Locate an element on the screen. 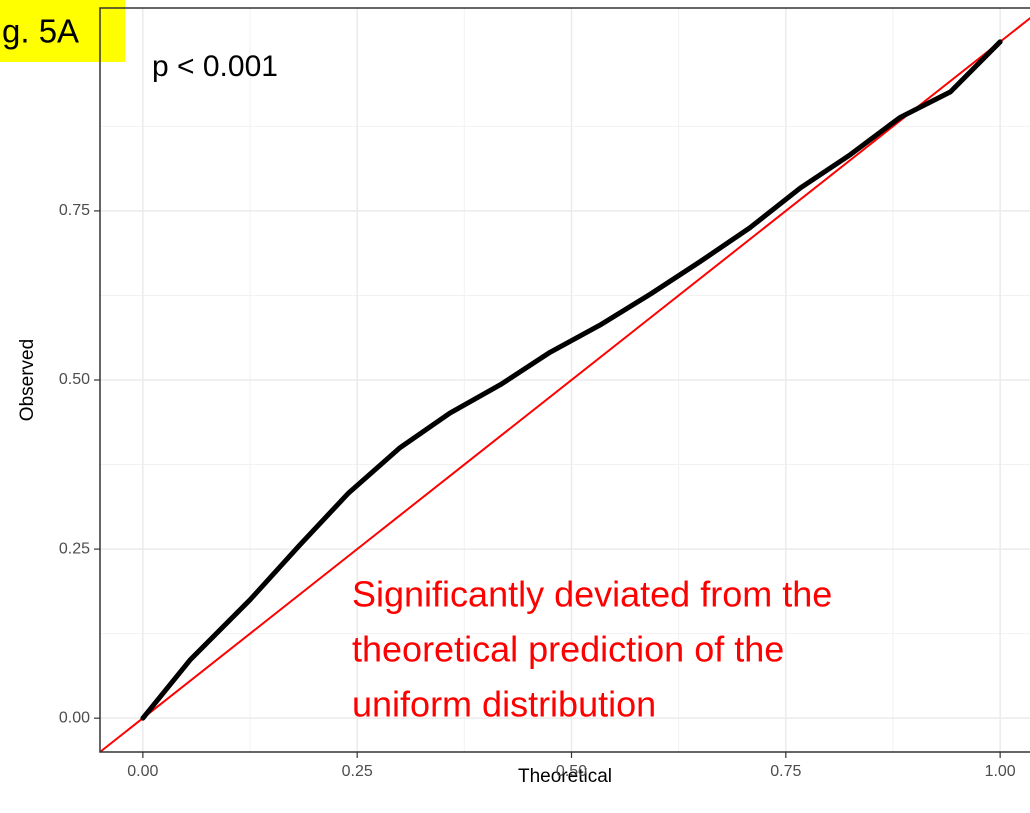  y-tick-label: 0.75 is located at coordinates (74, 210).